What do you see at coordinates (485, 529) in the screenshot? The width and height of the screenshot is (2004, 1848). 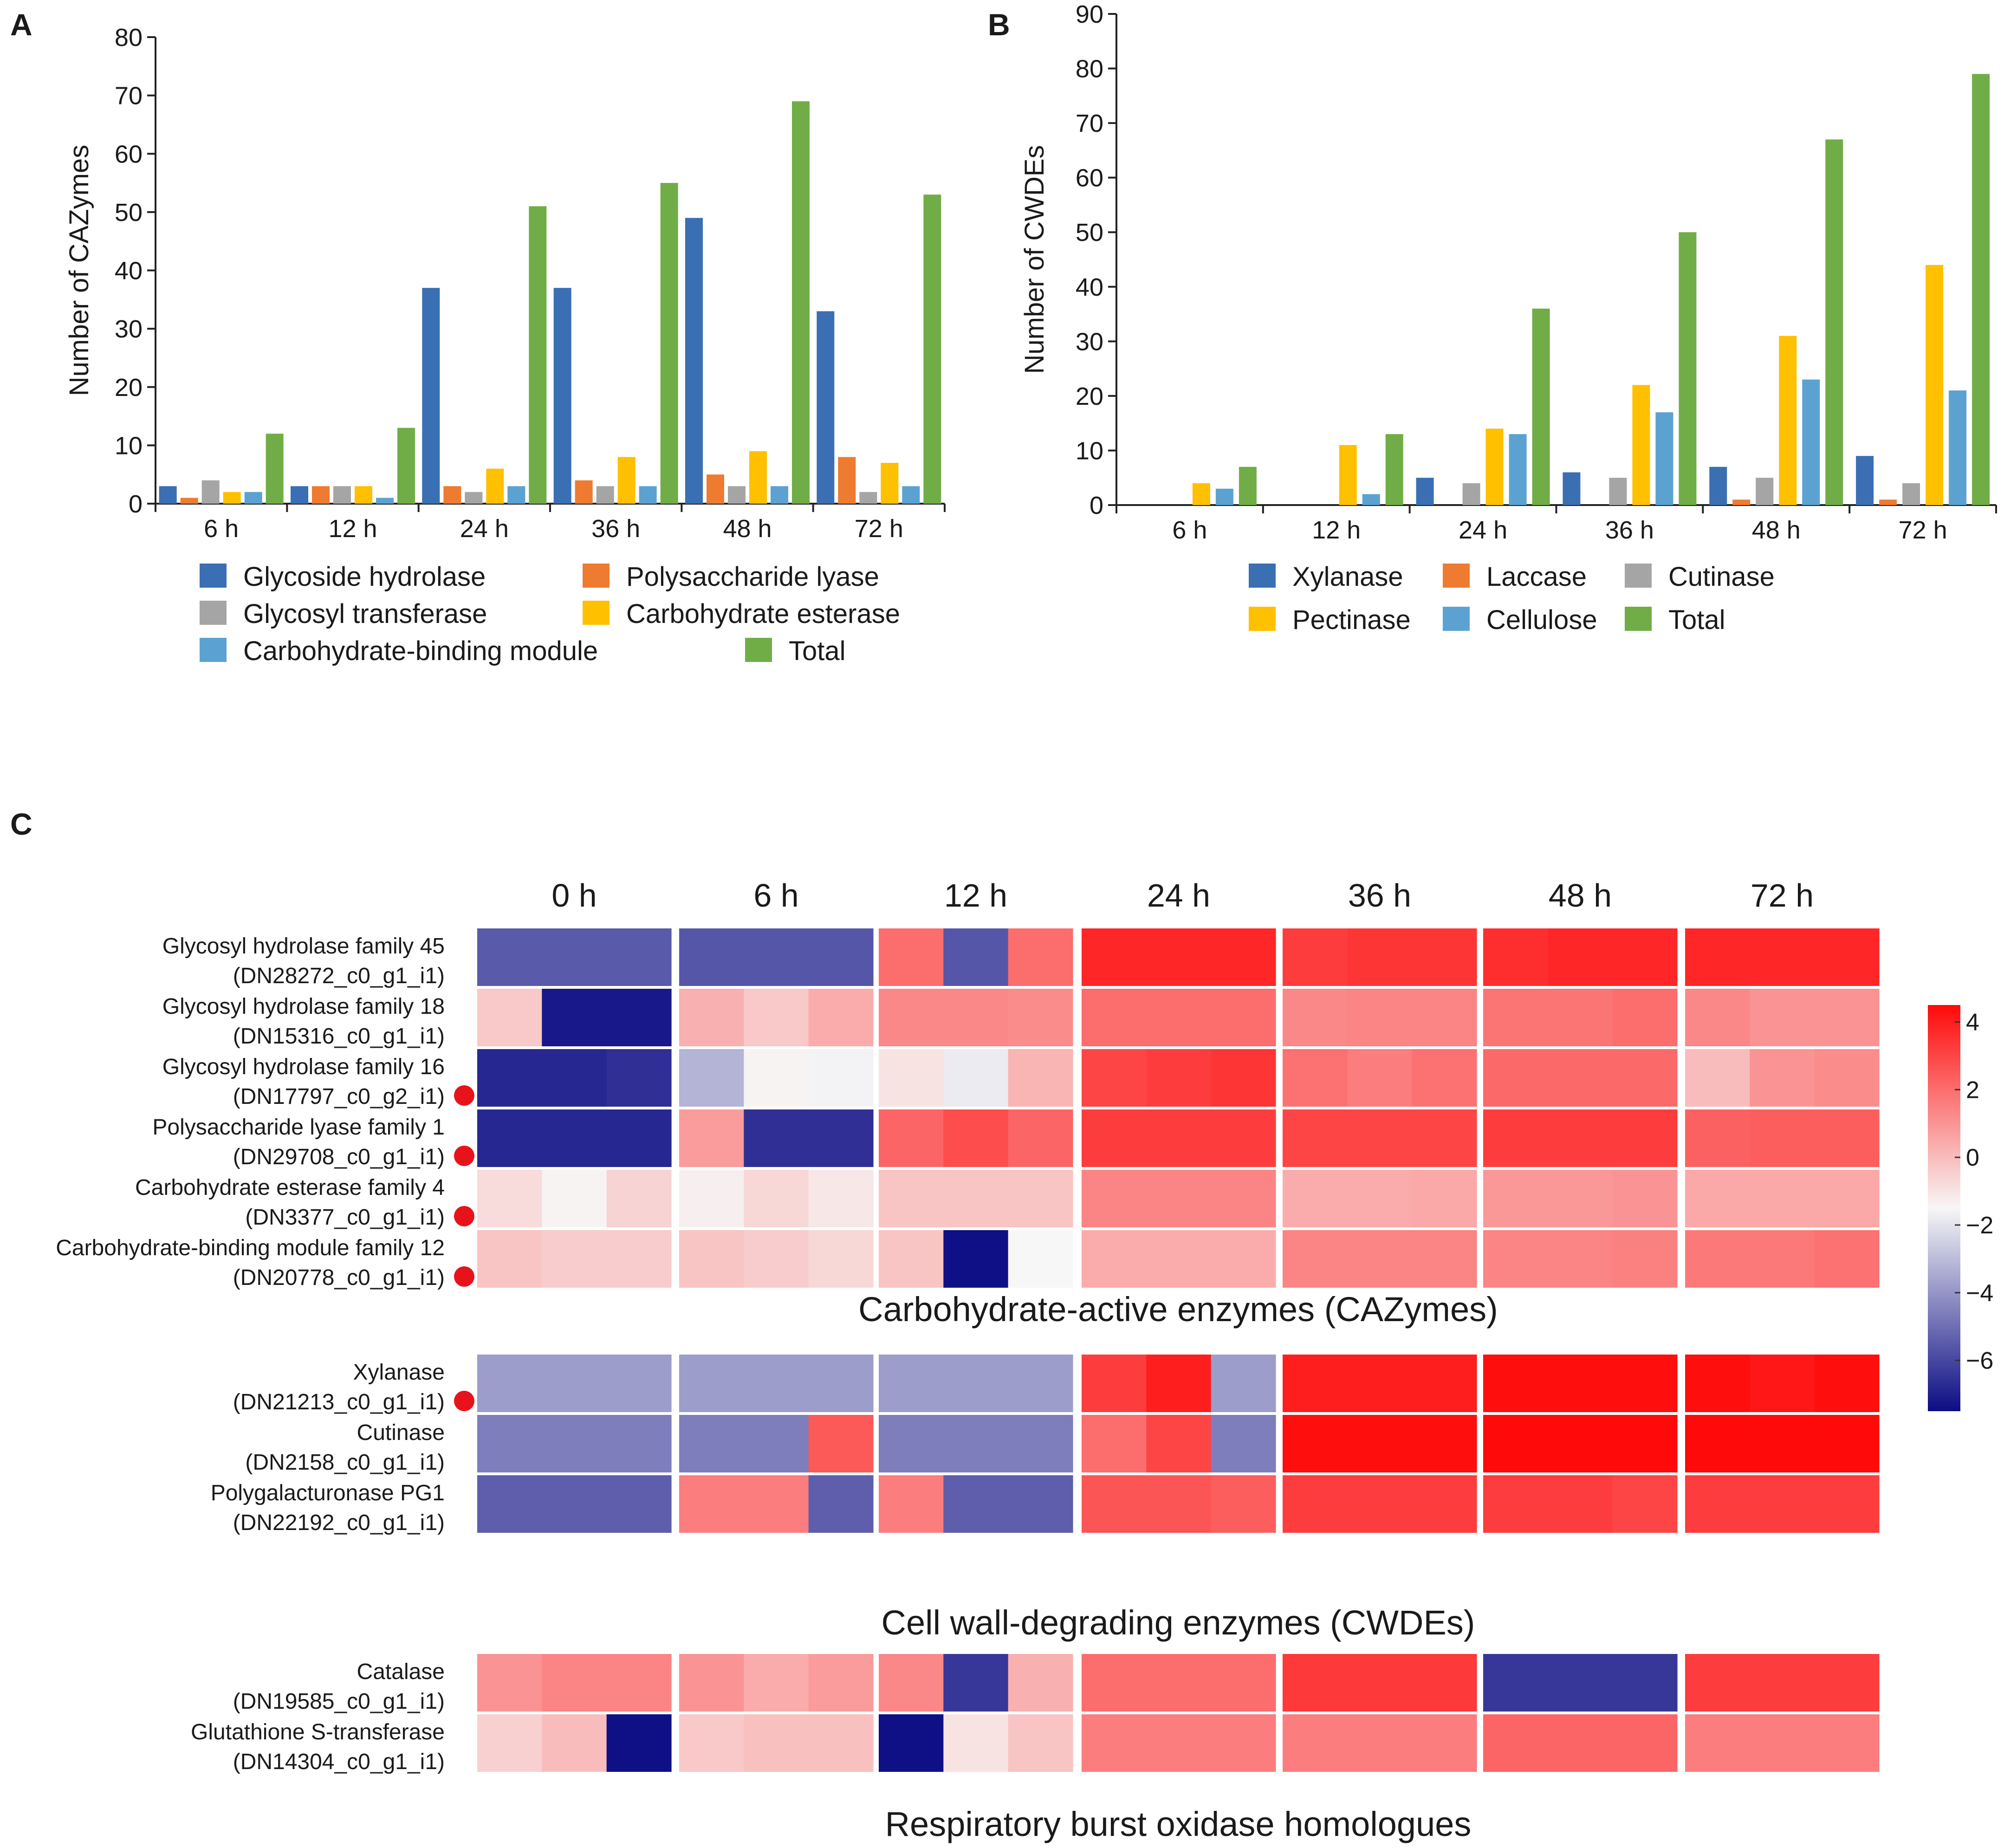 I see `x-tick-label: 24 h` at bounding box center [485, 529].